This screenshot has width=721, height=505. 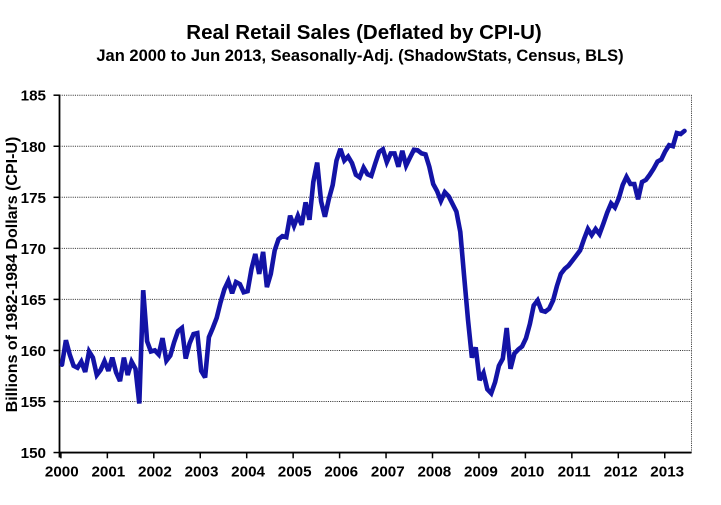 What do you see at coordinates (34, 198) in the screenshot?
I see `svg-text: 175` at bounding box center [34, 198].